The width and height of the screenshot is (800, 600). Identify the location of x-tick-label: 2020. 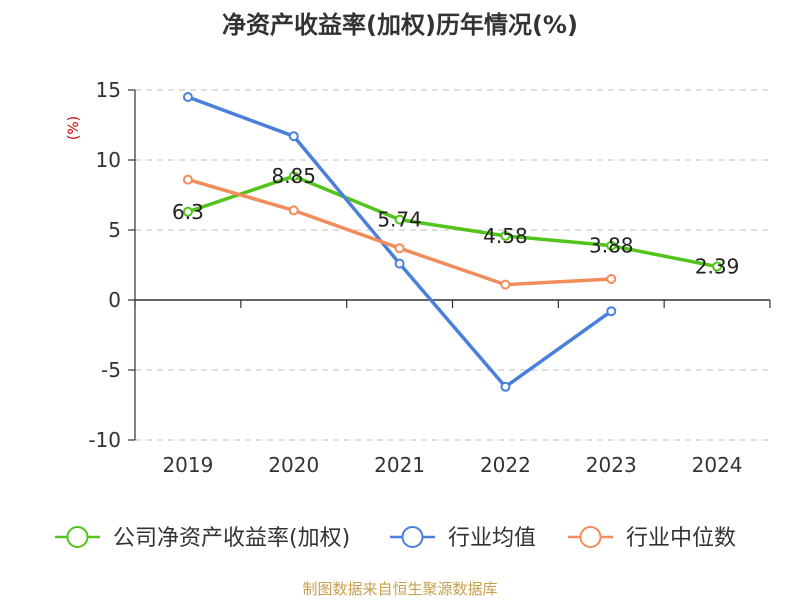
(293, 465).